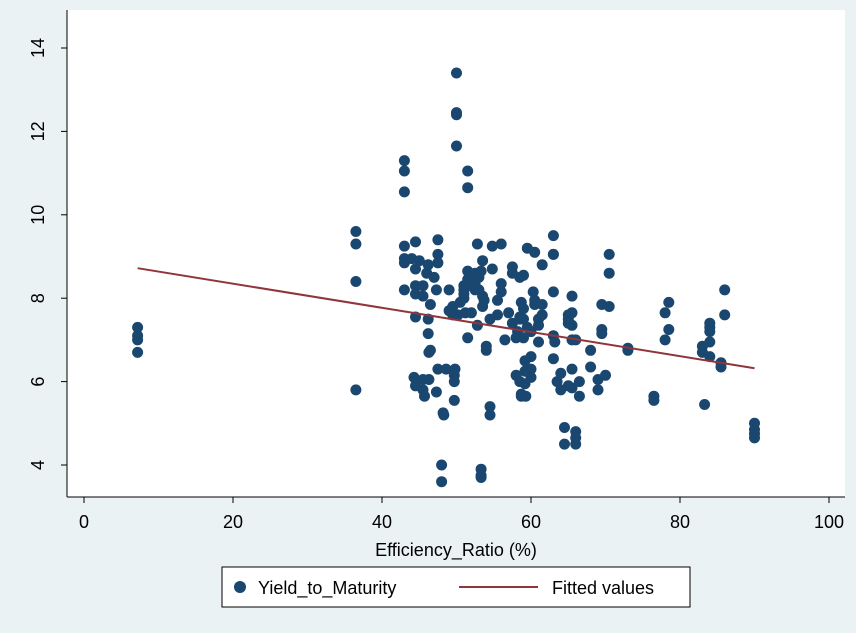 This screenshot has width=856, height=633. Describe the element at coordinates (47, 254) in the screenshot. I see `y-axis-ticks: 4 6 8 10 12 14` at that location.